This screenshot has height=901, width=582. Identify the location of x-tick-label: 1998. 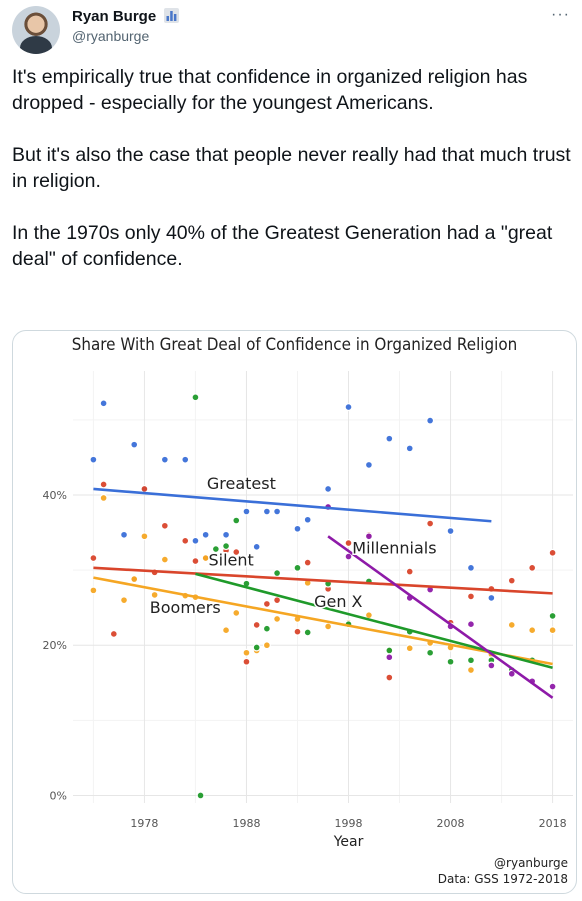
(349, 823).